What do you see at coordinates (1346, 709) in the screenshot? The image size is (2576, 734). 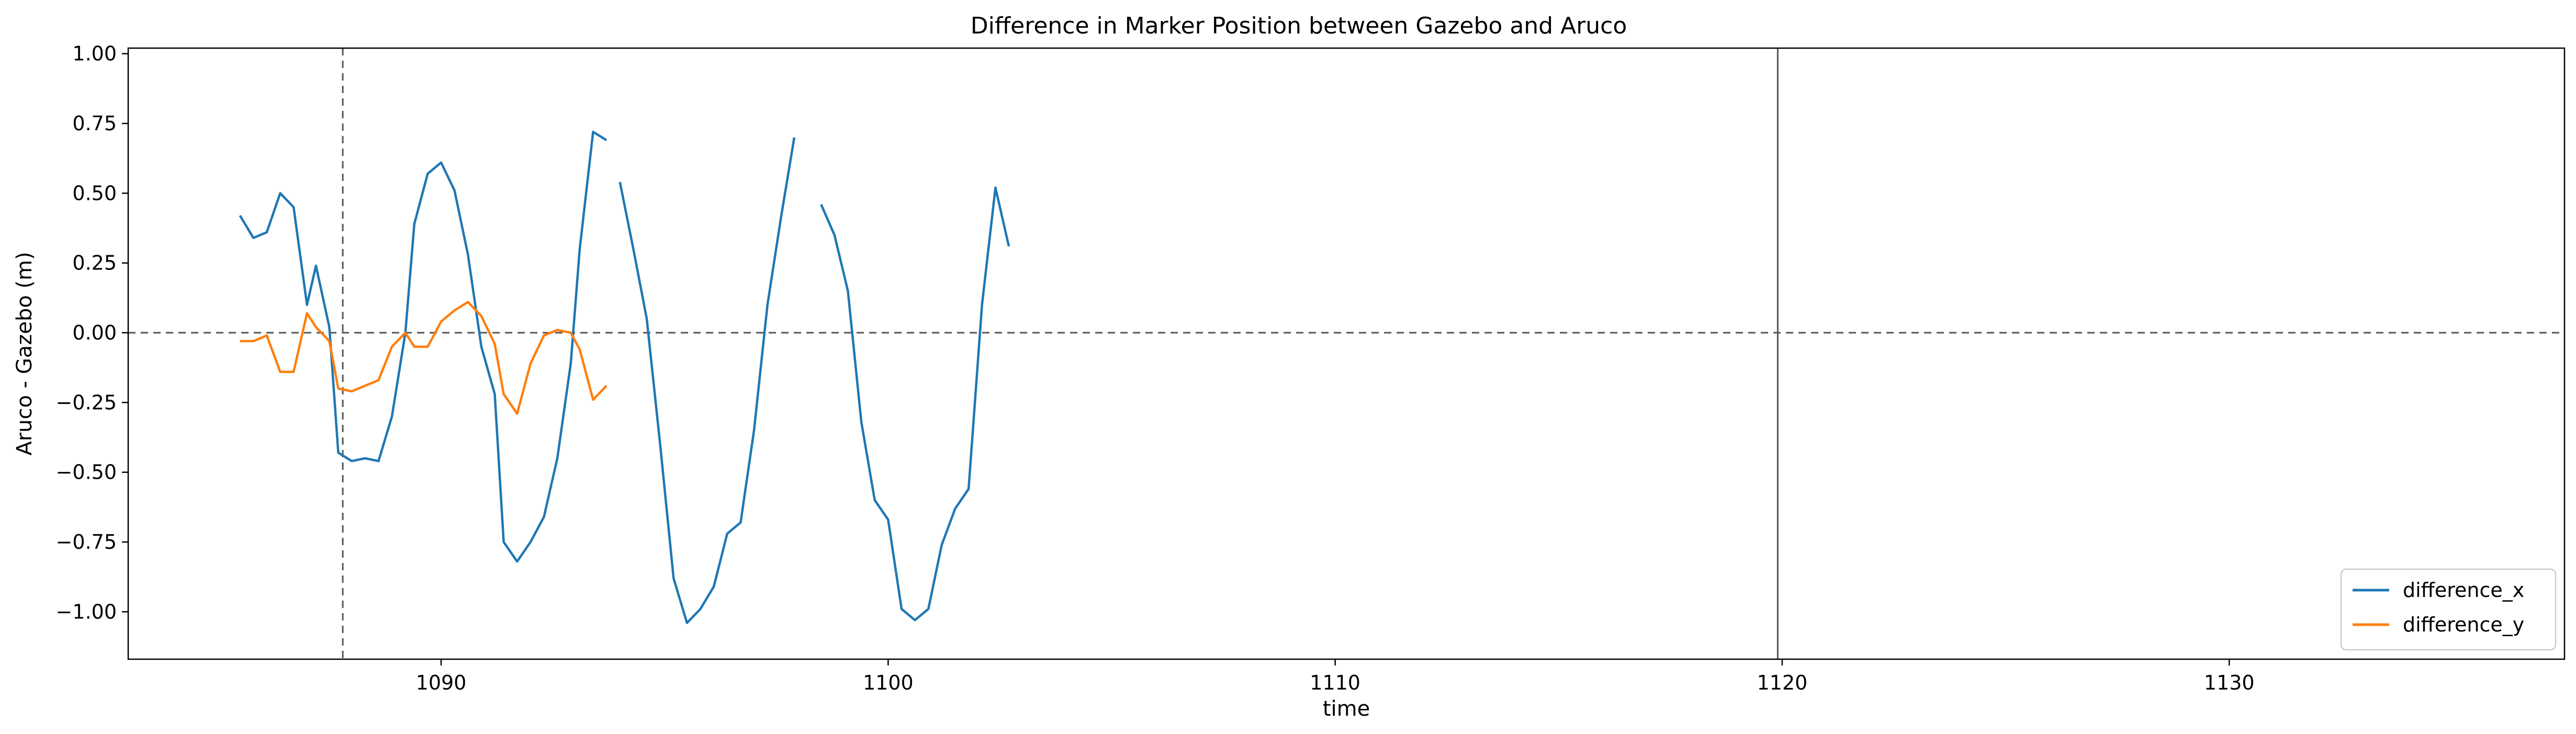 I see `x-axis-label: time` at bounding box center [1346, 709].